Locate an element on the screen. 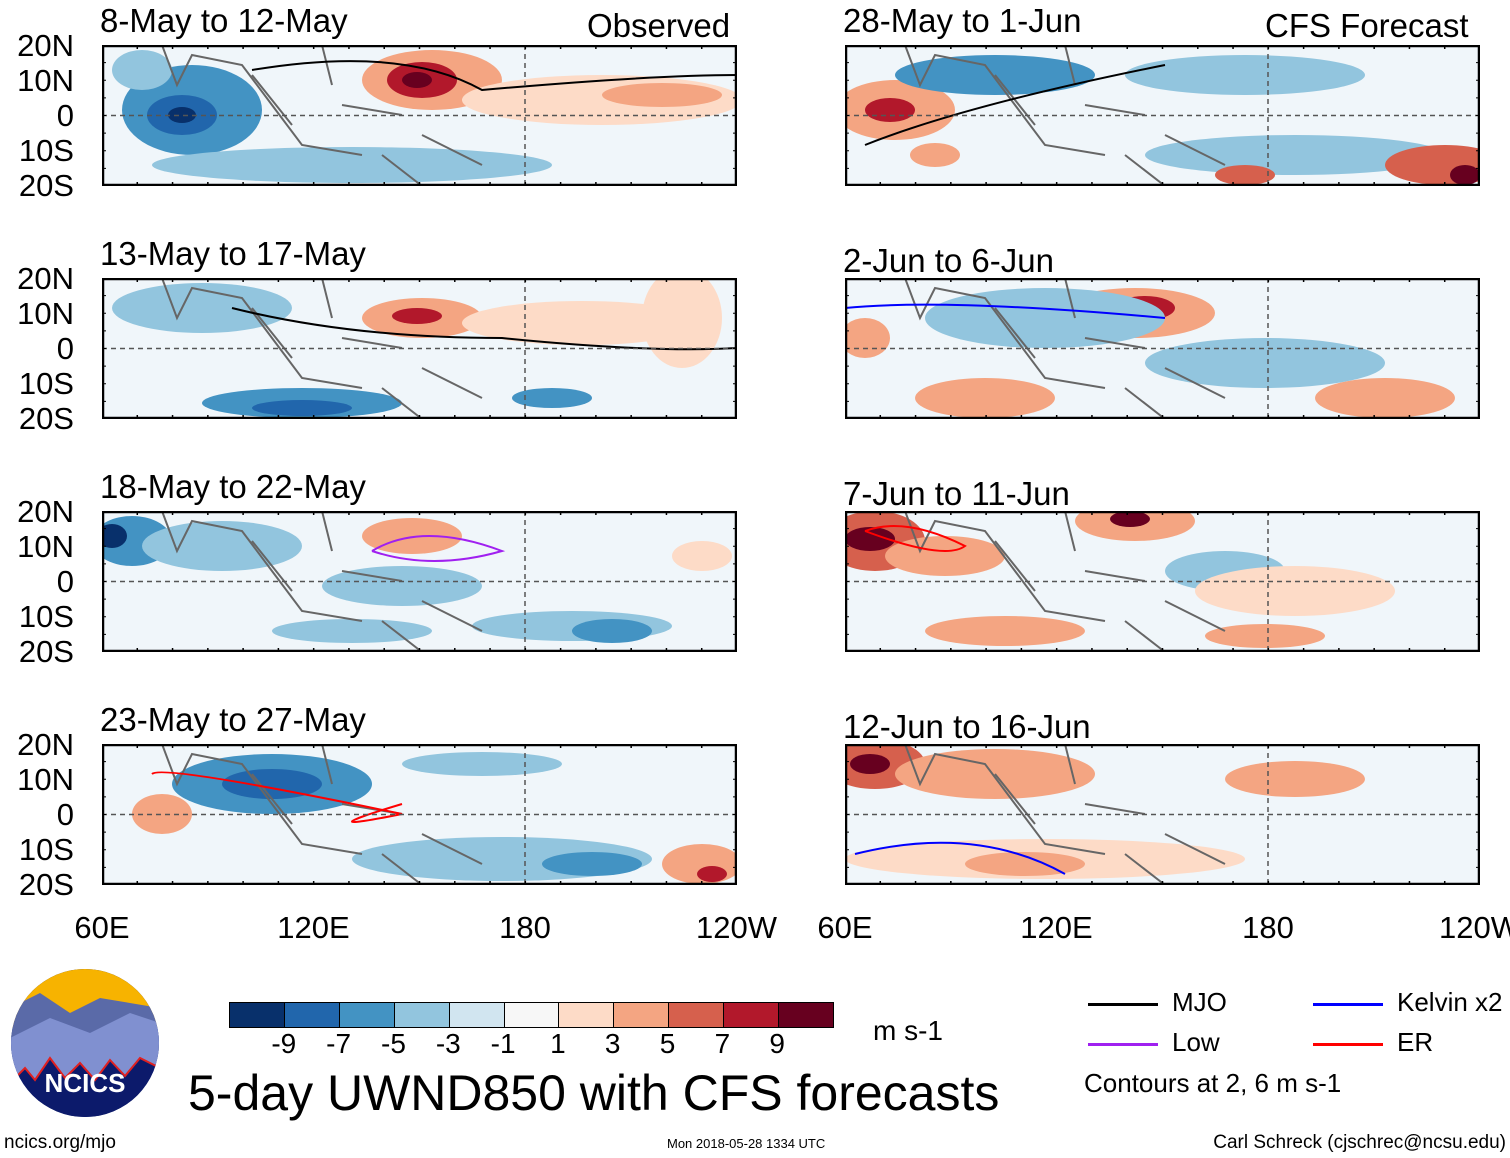  panel-title: 13-May to 17-May is located at coordinates (233, 253).